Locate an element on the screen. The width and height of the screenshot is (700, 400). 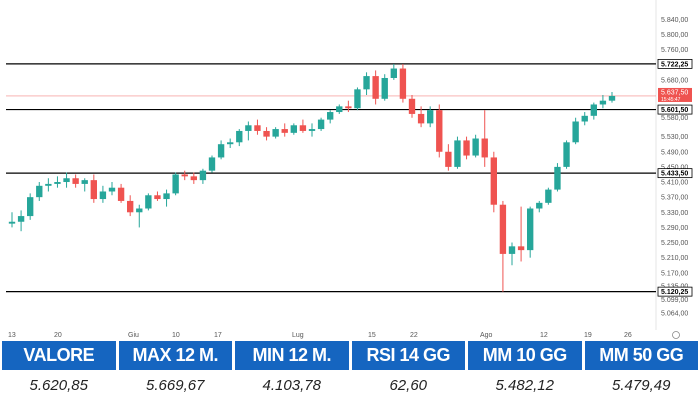
level-label: 5.120,25 is located at coordinates (674, 292).